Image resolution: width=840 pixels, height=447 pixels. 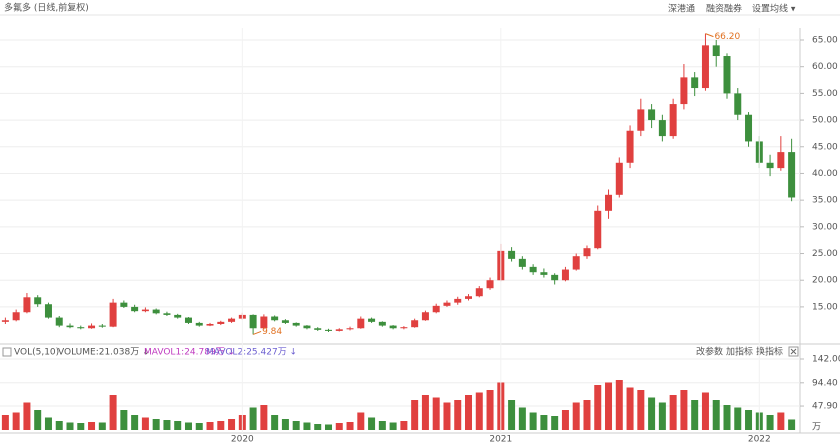 I want to click on toolbar-button: 设置均线 ▾, so click(x=774, y=9).